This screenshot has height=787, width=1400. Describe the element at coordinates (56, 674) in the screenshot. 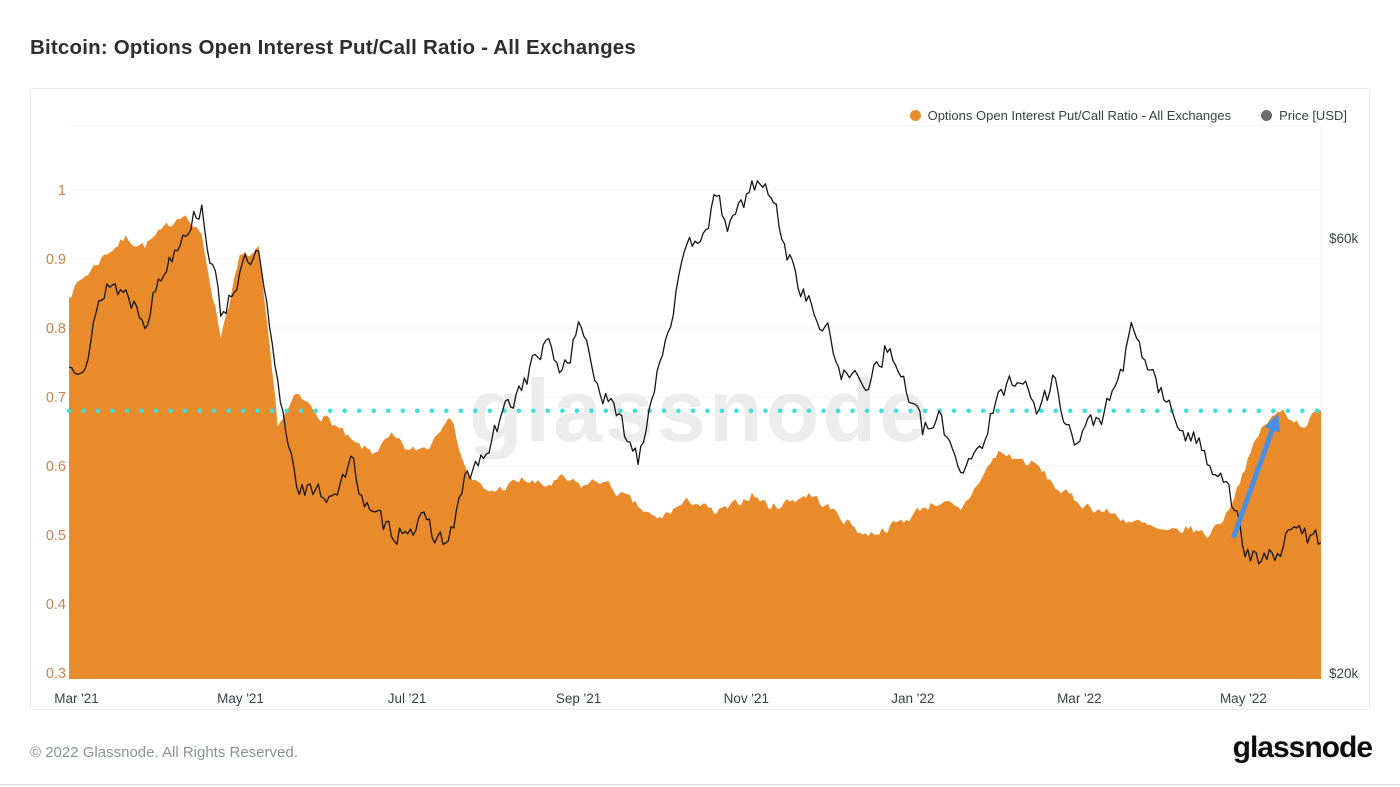

I see `y-axis-tick-label: 0.3` at that location.